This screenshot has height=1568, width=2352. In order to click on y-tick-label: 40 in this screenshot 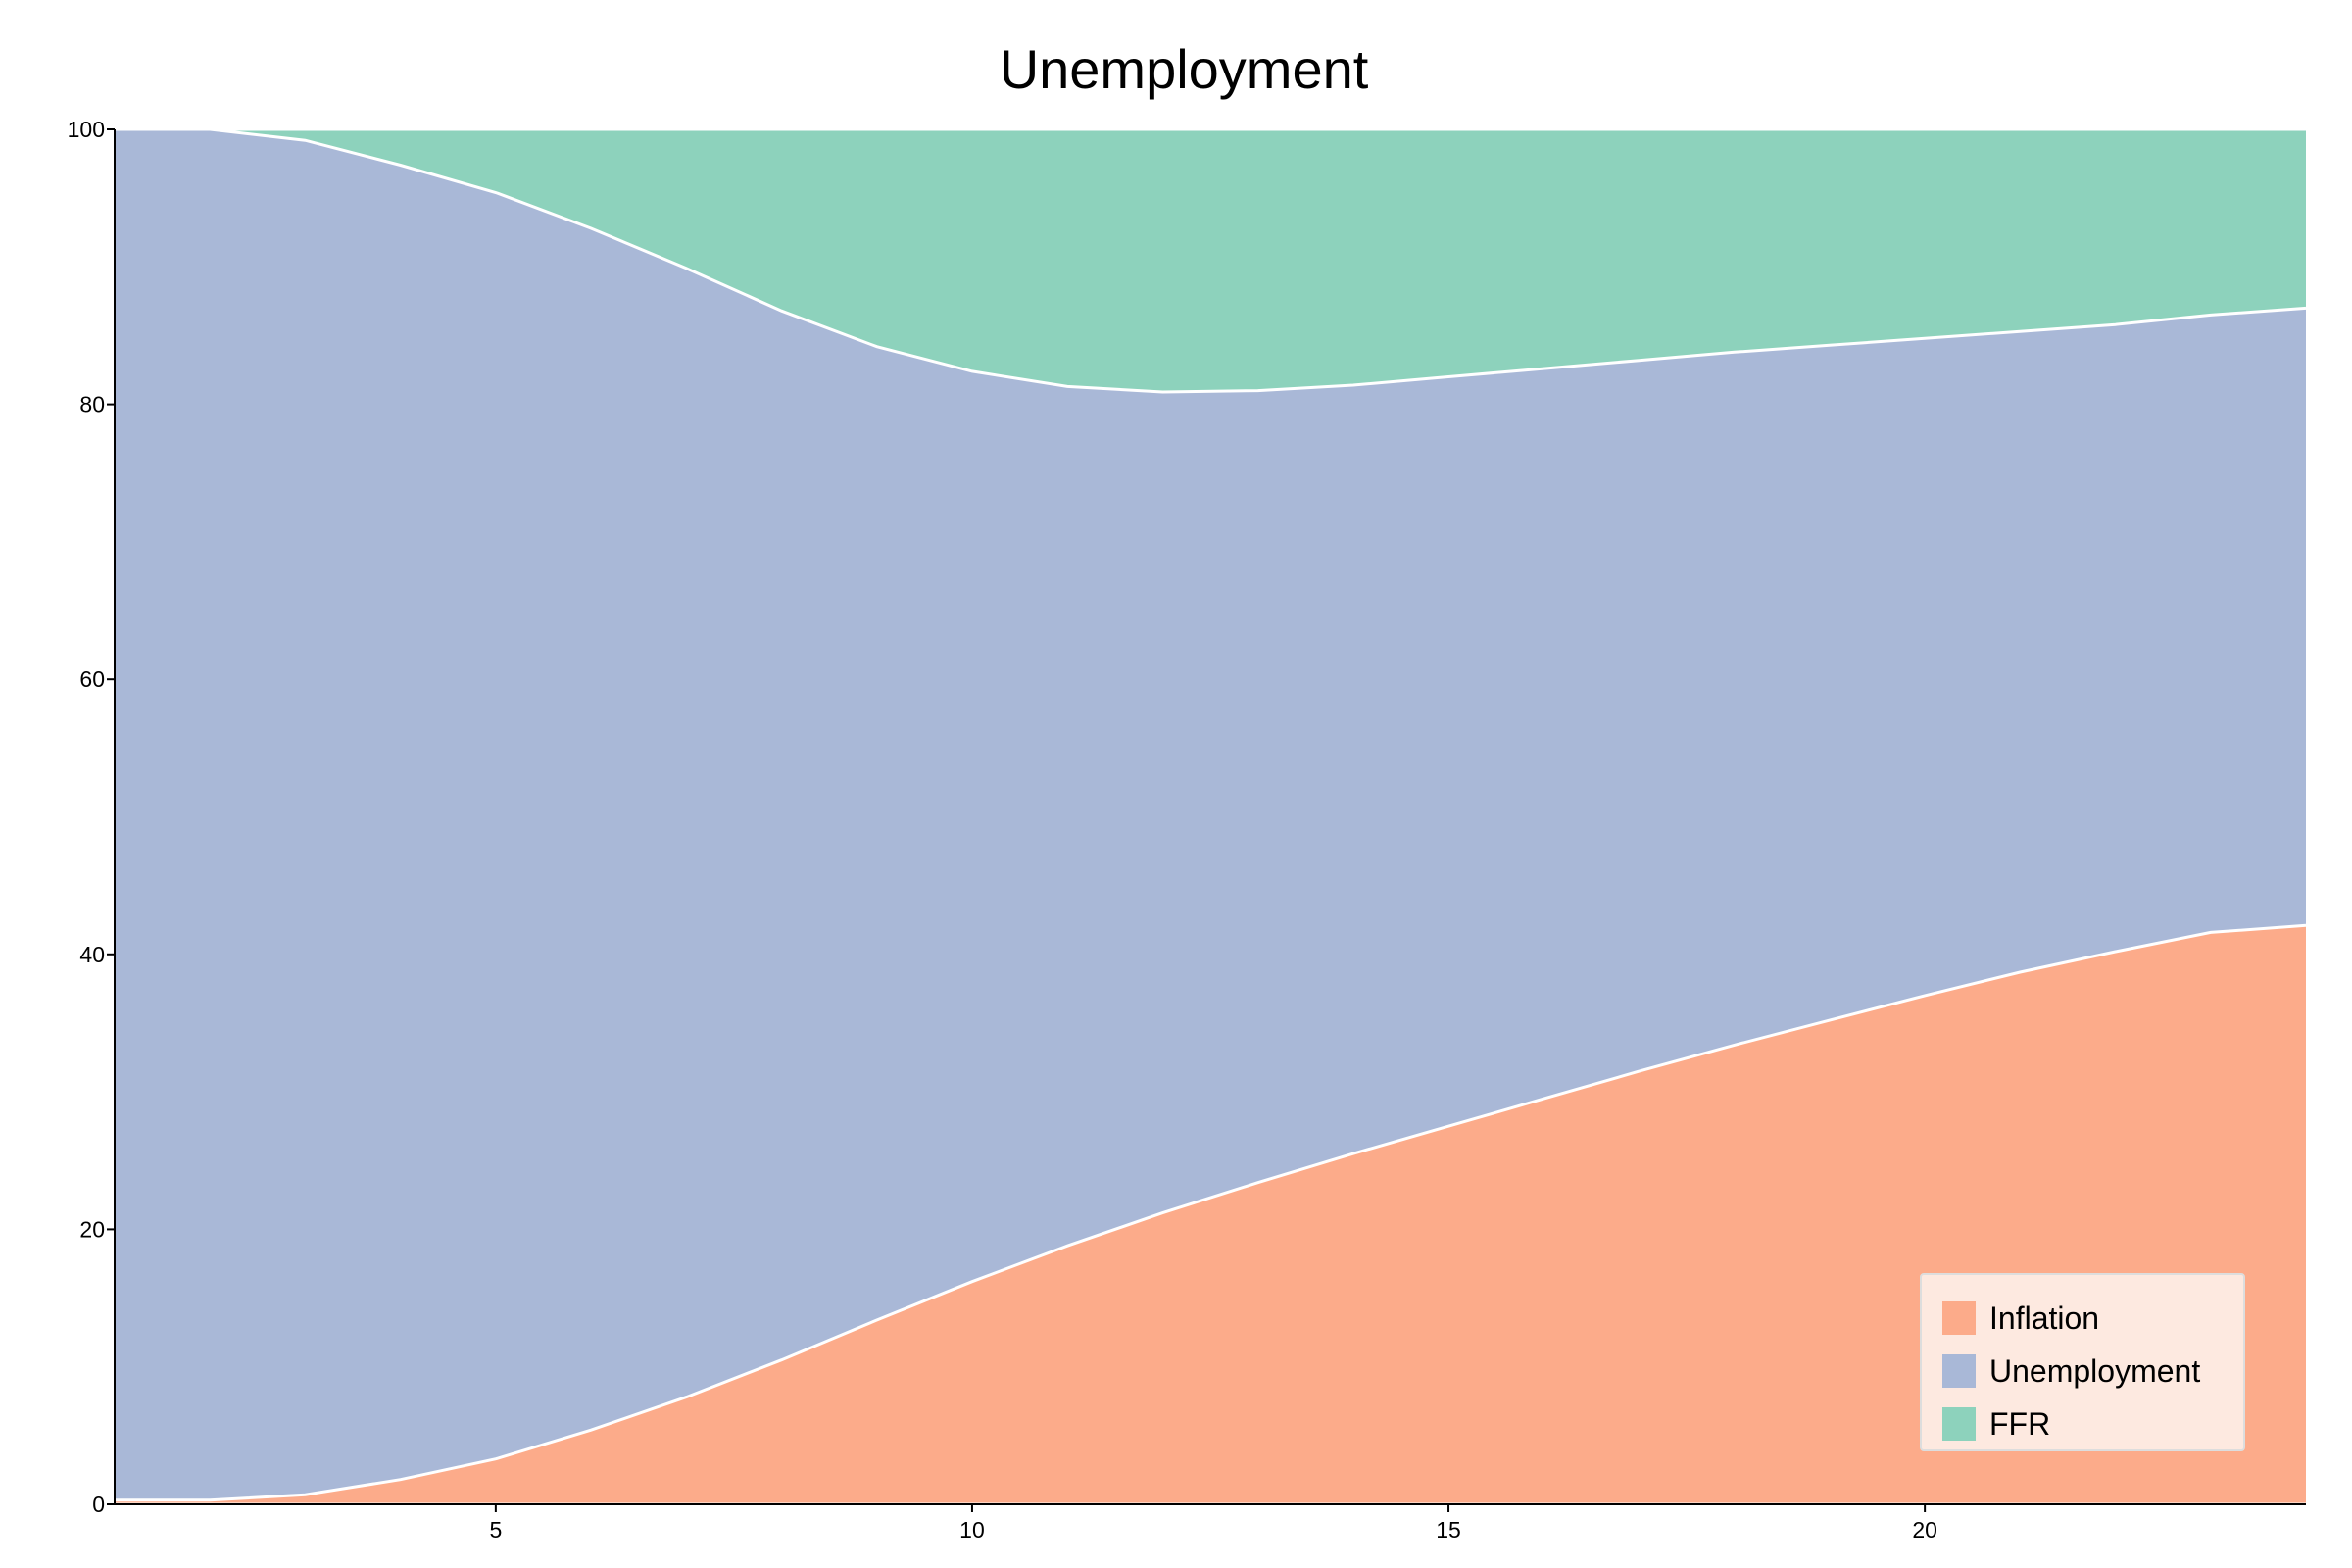, I will do `click(92, 954)`.